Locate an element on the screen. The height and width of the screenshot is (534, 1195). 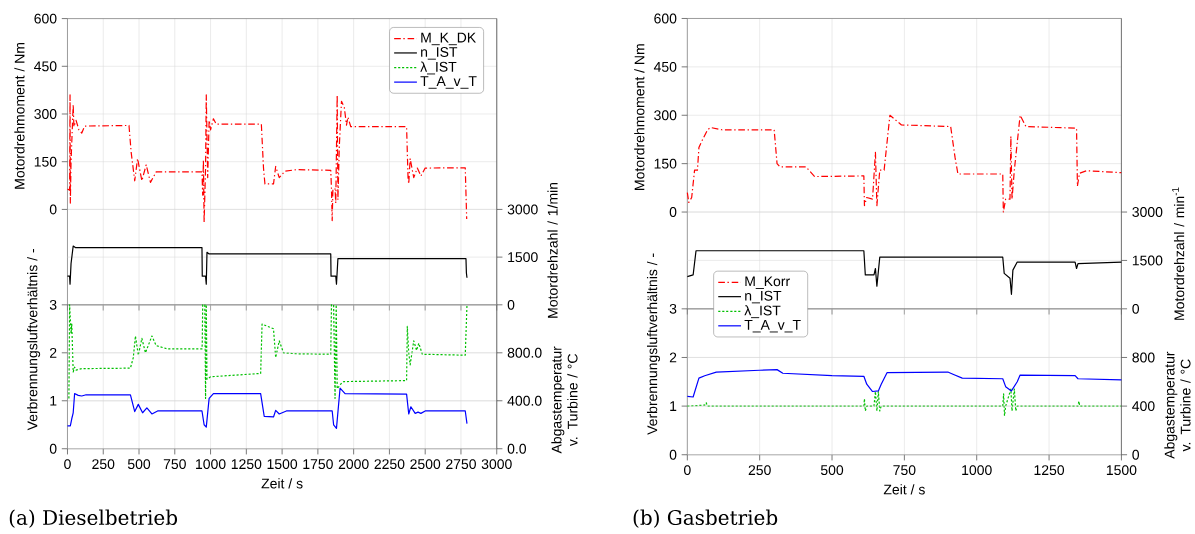
y2-tick-label: 800.0 is located at coordinates (524, 353).